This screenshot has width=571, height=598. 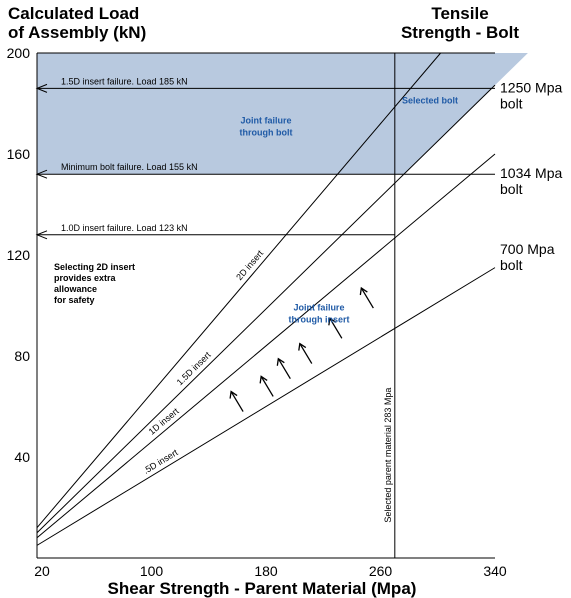 What do you see at coordinates (22, 457) in the screenshot?
I see `y-tick-label-40: 40` at bounding box center [22, 457].